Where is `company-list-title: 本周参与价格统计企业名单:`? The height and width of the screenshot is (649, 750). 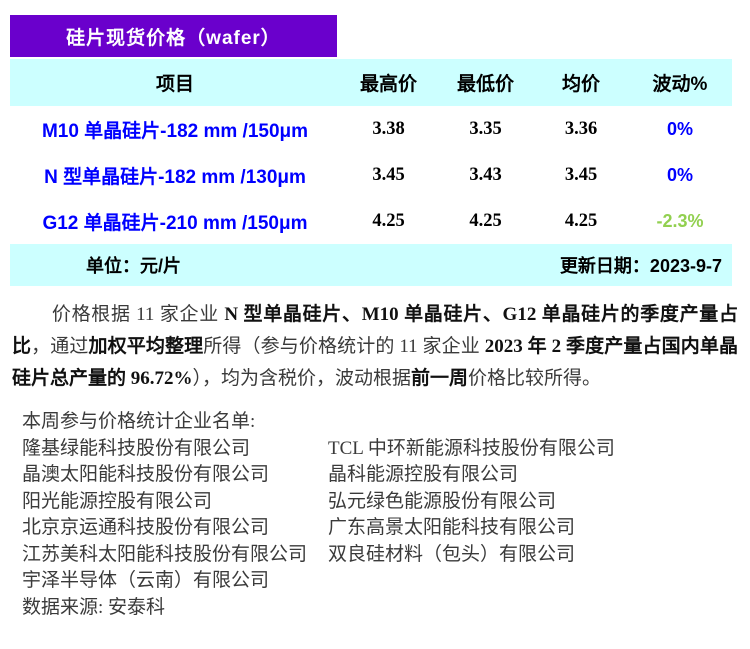 company-list-title: 本周参与价格统计企业名单: is located at coordinates (139, 421).